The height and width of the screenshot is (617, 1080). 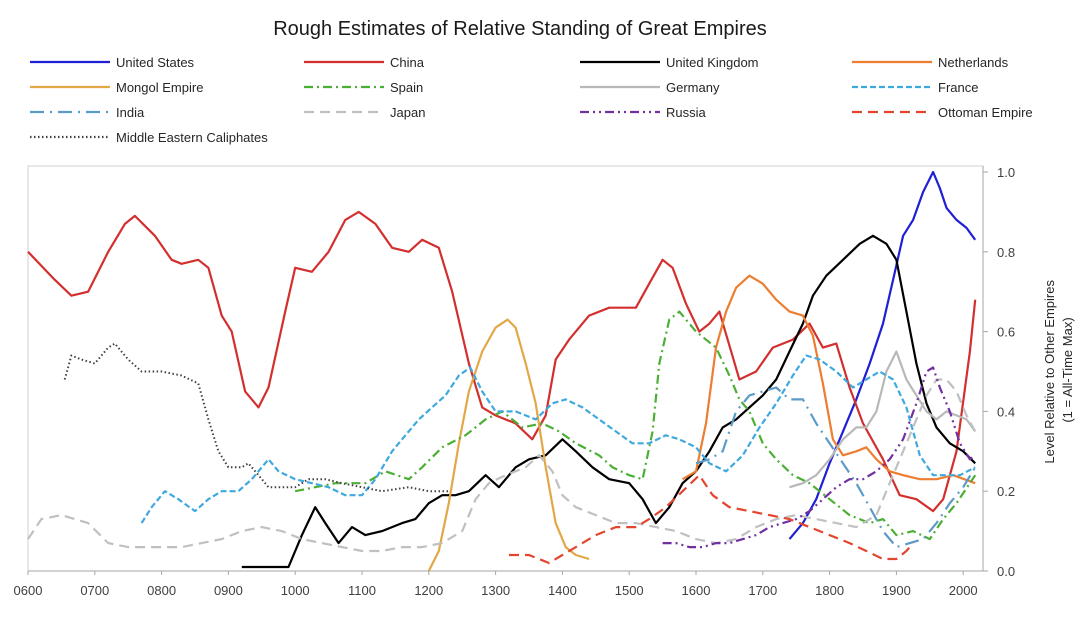 I want to click on series-line-germany, so click(x=883, y=419).